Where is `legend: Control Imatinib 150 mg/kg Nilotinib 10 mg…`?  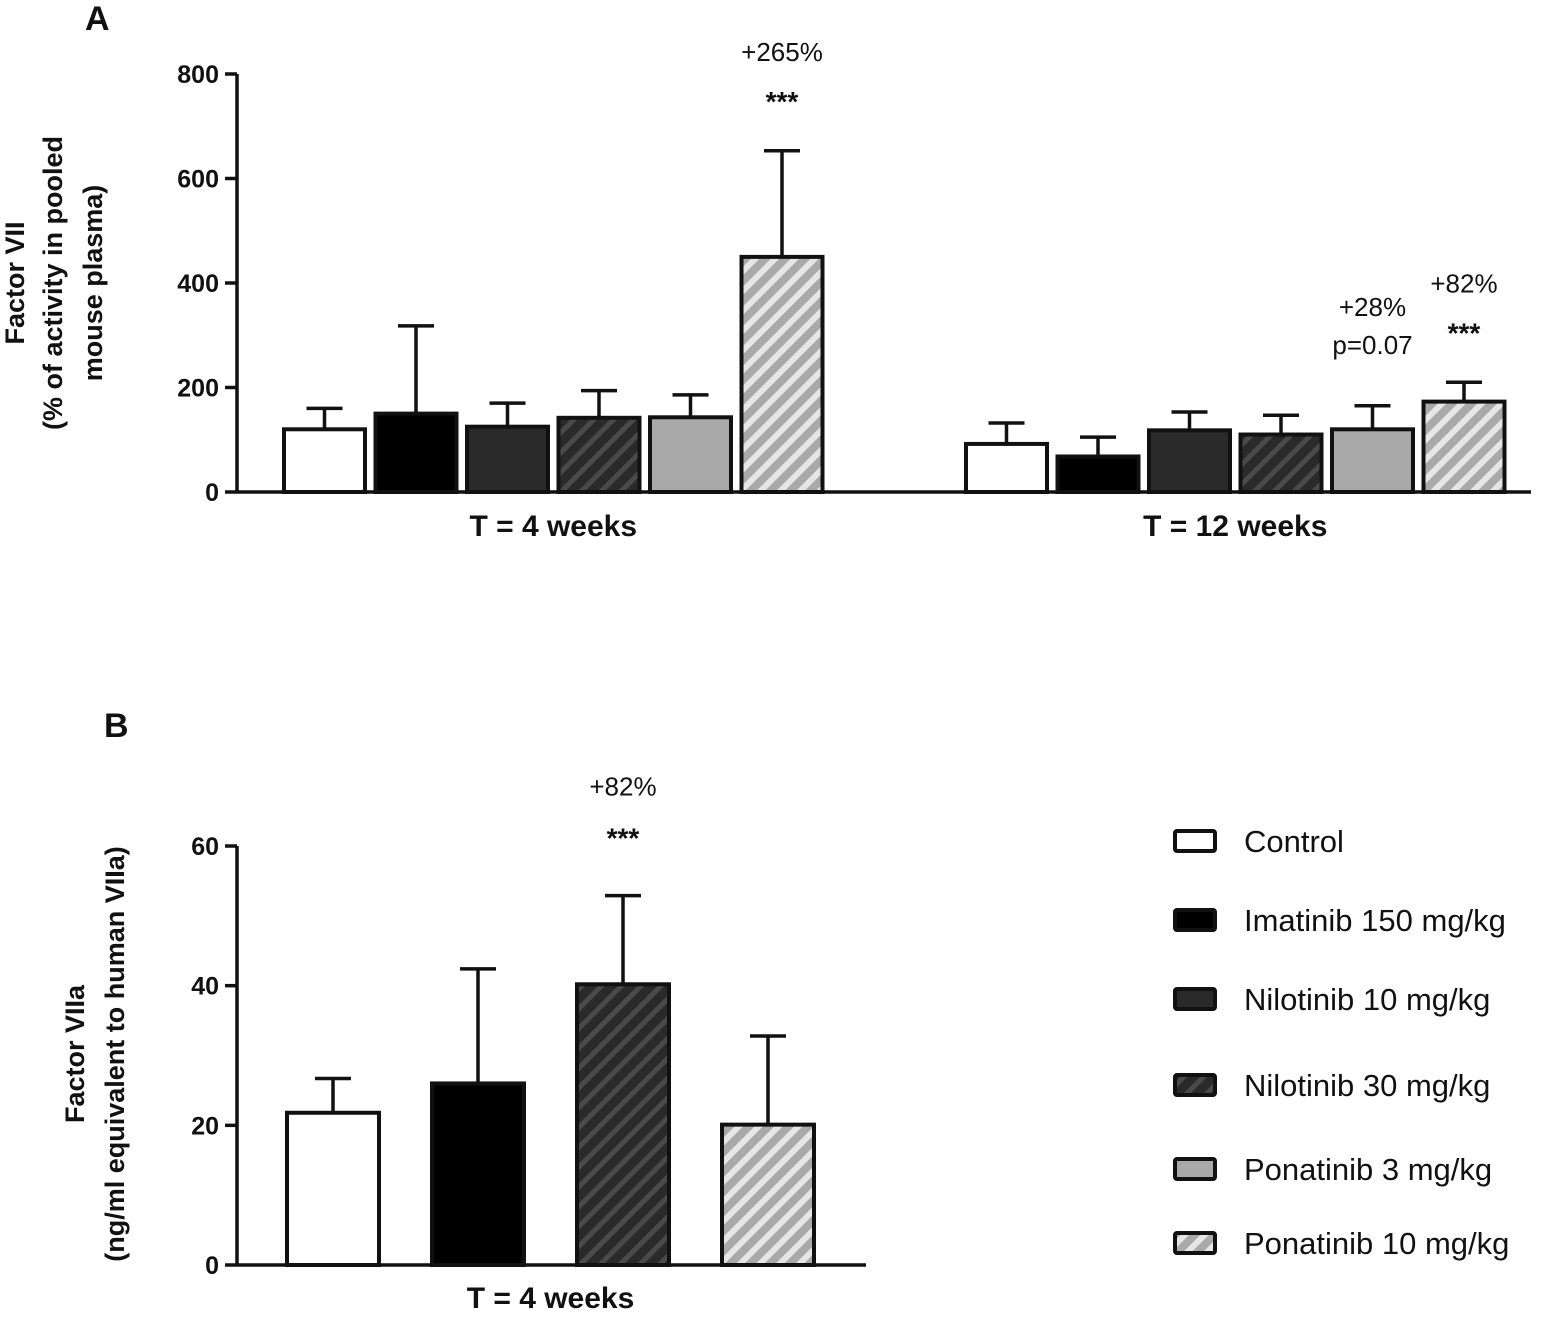 legend: Control Imatinib 150 mg/kg Nilotinib 10 mg… is located at coordinates (1341, 1042).